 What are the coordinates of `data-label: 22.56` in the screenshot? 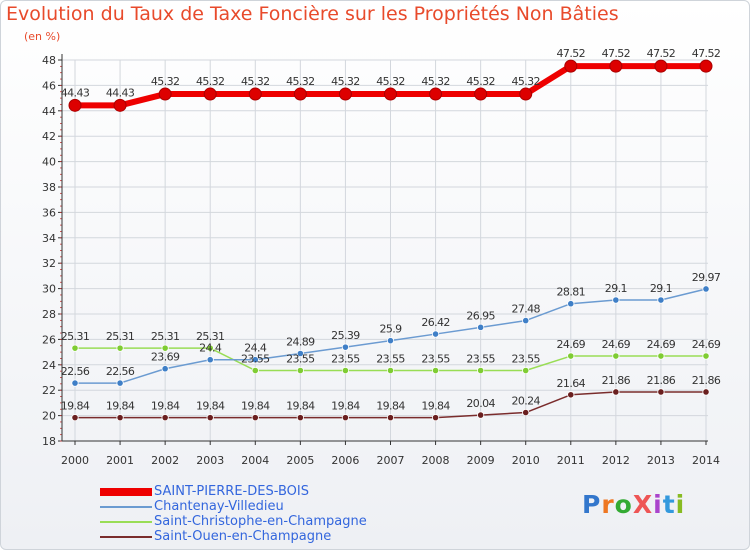 It's located at (75, 371).